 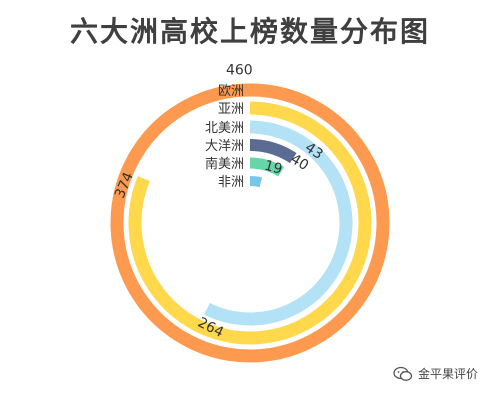 What do you see at coordinates (224, 146) in the screenshot?
I see `category-label: 大洋洲` at bounding box center [224, 146].